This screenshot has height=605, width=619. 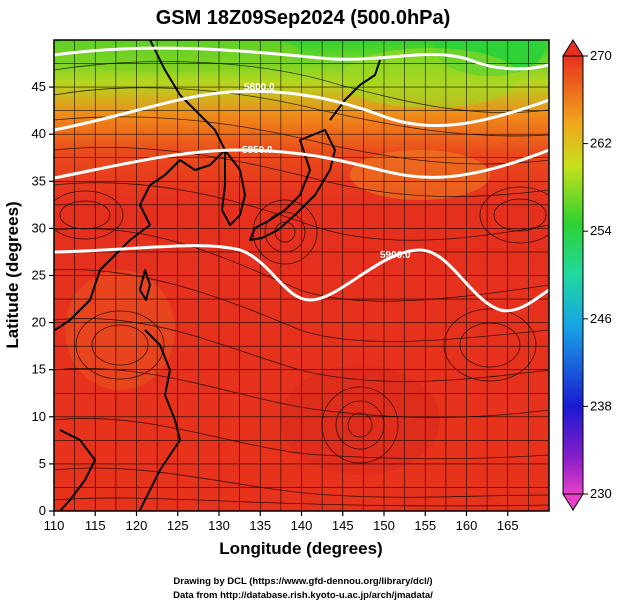 What do you see at coordinates (39, 416) in the screenshot?
I see `y-tick-label: 10` at bounding box center [39, 416].